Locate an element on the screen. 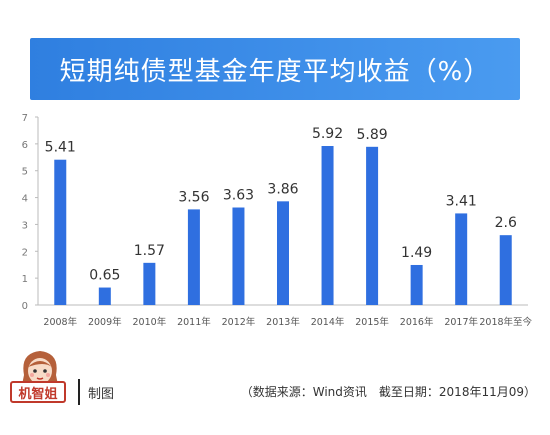 The image size is (550, 435). data-source-note: （数据来源：Wind资讯 截至日期：2018年11月09） is located at coordinates (388, 392).